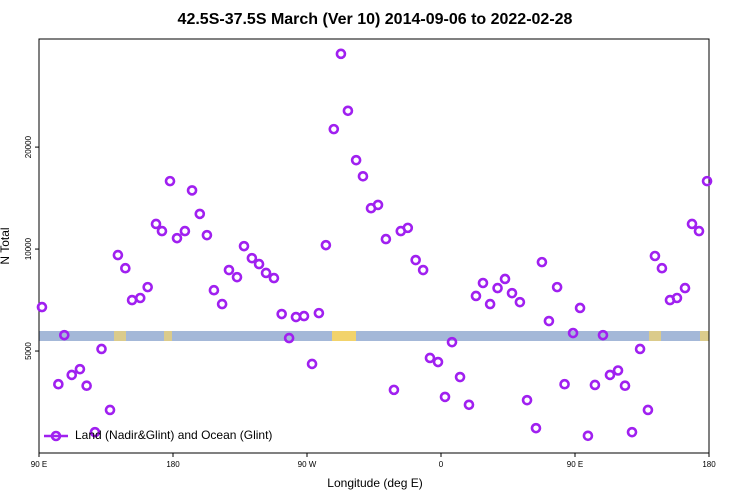  What do you see at coordinates (173, 435) in the screenshot?
I see `legend-label: Land (Nadir&Glint) and Ocean (Glint)` at bounding box center [173, 435].